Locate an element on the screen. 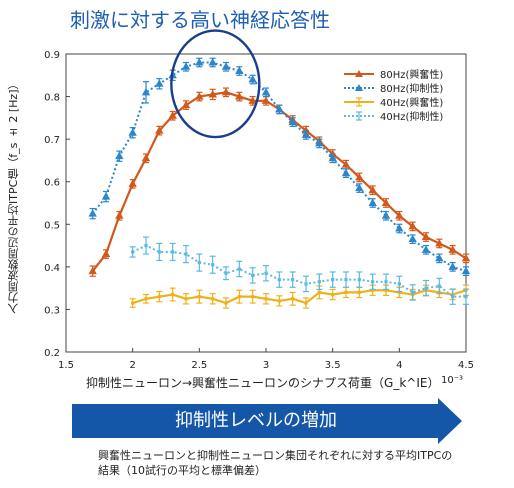  x-axis-label: 抑制性ニューロン→興奮性ニューロンのシナプス荷重（G_k^IE） is located at coordinates (263, 383).